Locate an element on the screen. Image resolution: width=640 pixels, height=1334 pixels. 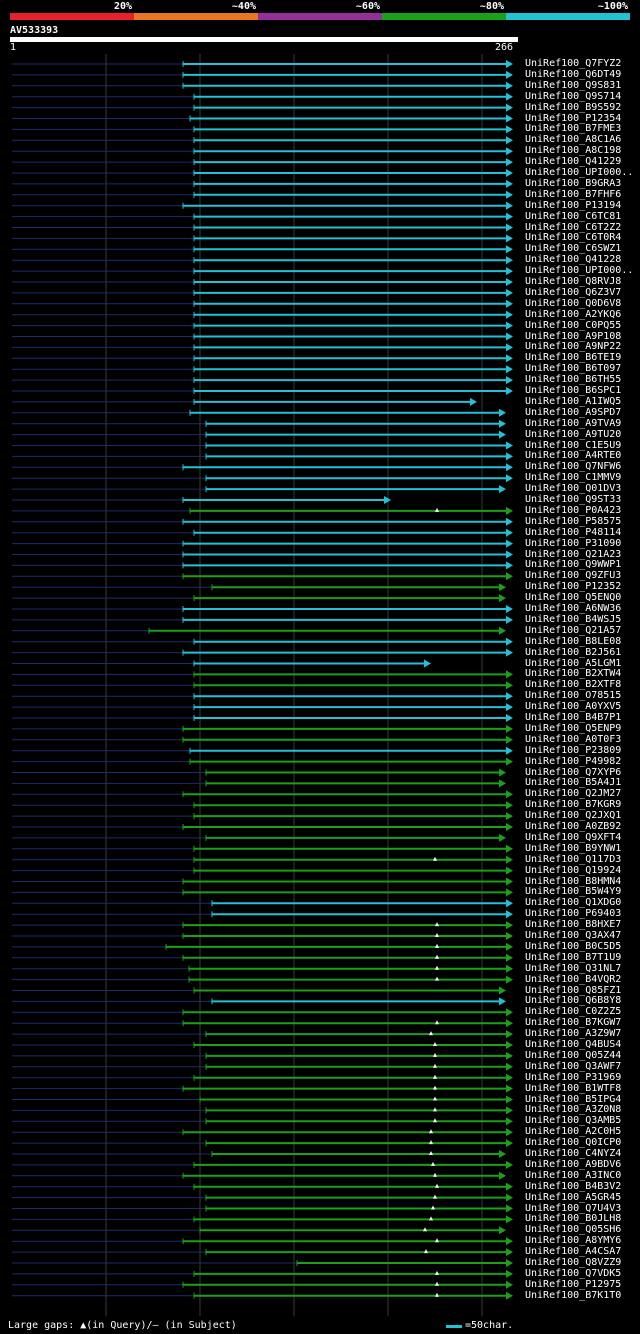
hit-label: UniRef100_Q85FZ1 is located at coordinates (573, 990).